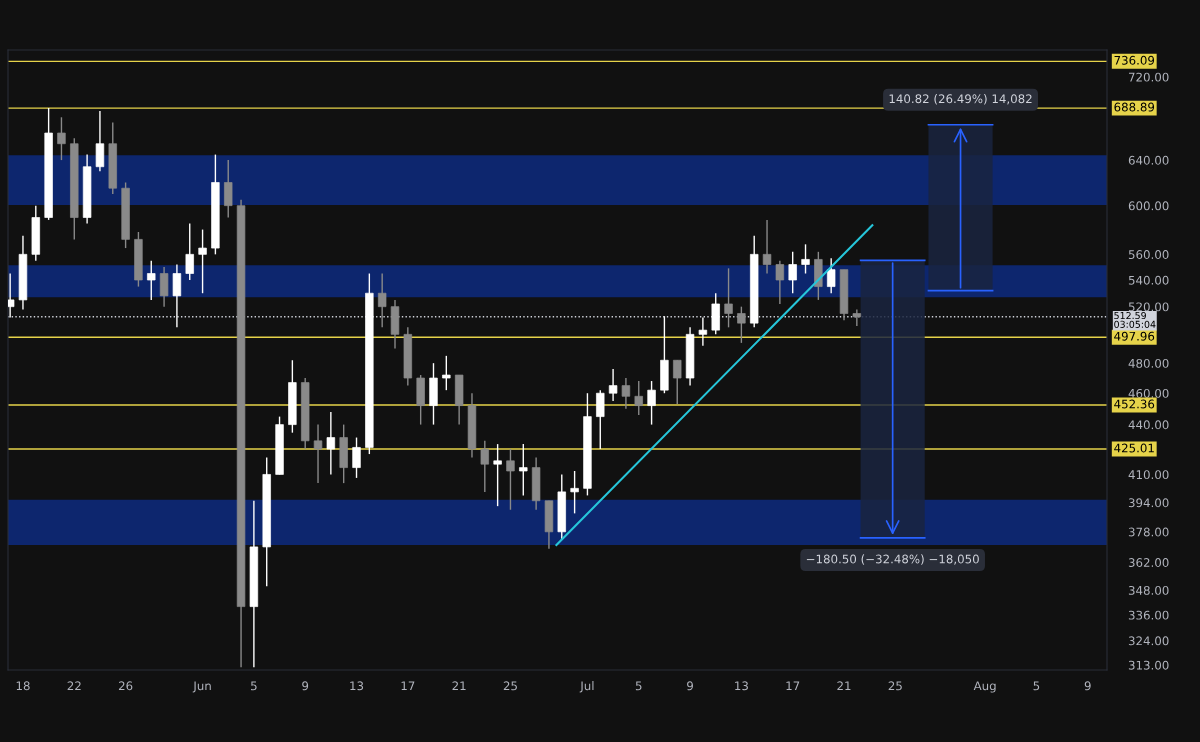 Image resolution: width=1200 pixels, height=742 pixels. What do you see at coordinates (1134, 336) in the screenshot?
I see `ref-line-label: 497.96` at bounding box center [1134, 336].